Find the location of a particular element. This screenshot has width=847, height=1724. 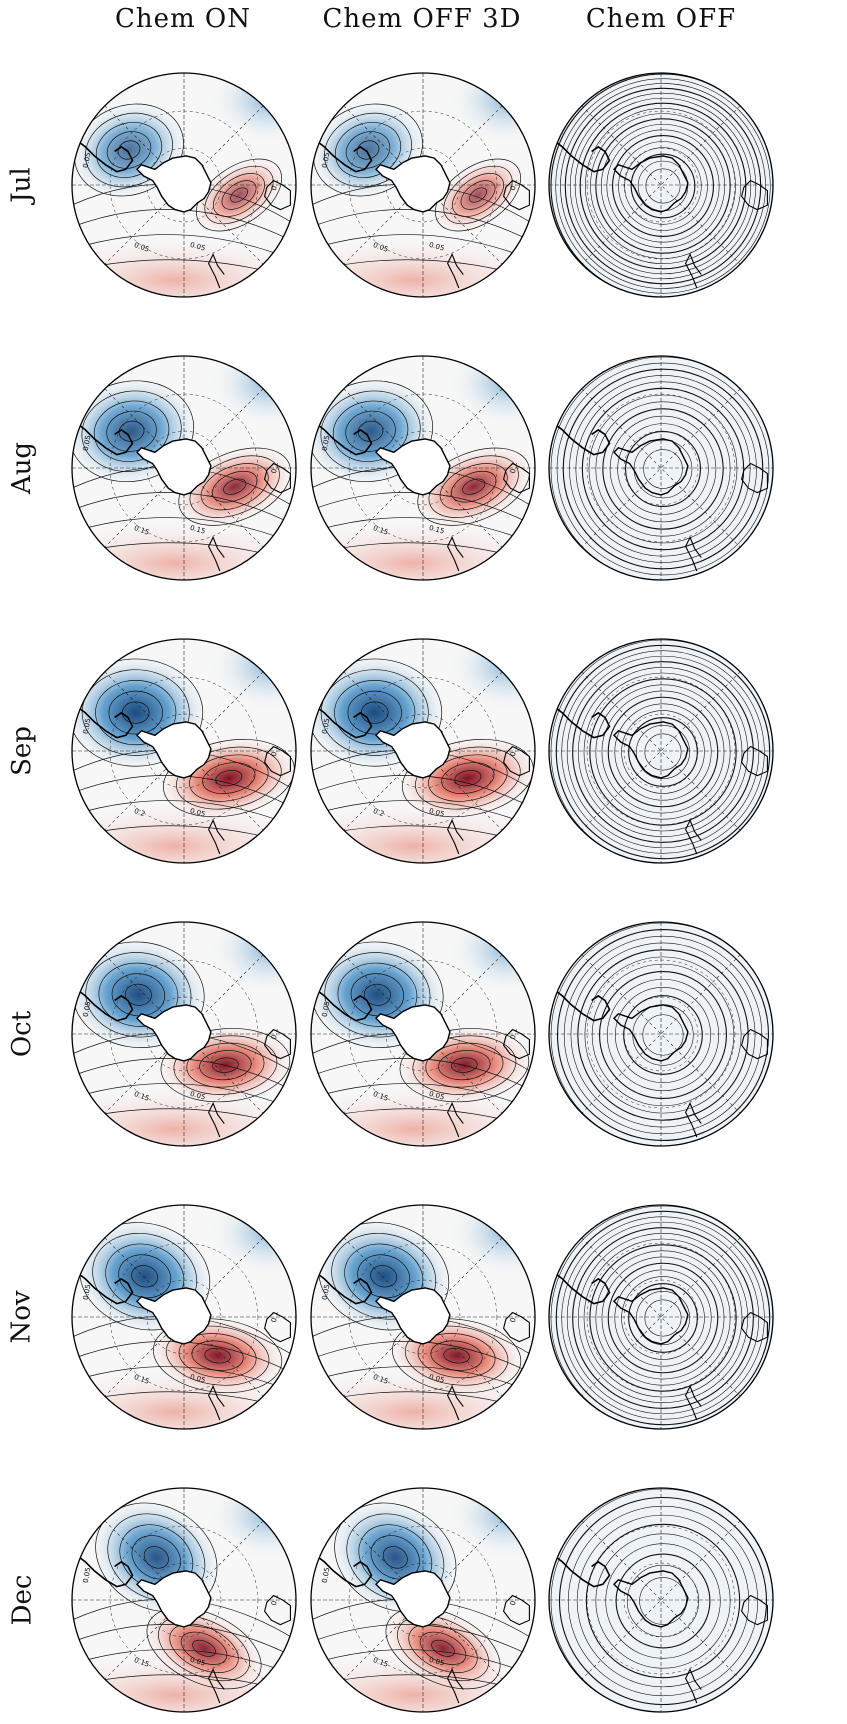

map-chem_off-nov is located at coordinates (661, 1317).